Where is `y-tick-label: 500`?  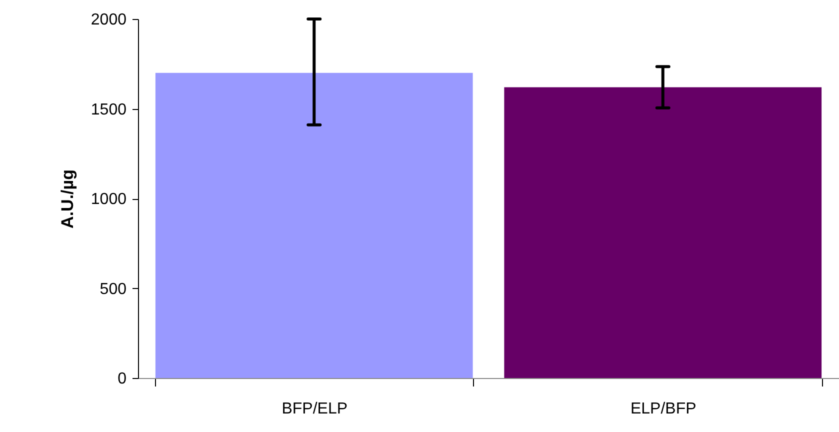 y-tick-label: 500 is located at coordinates (113, 289).